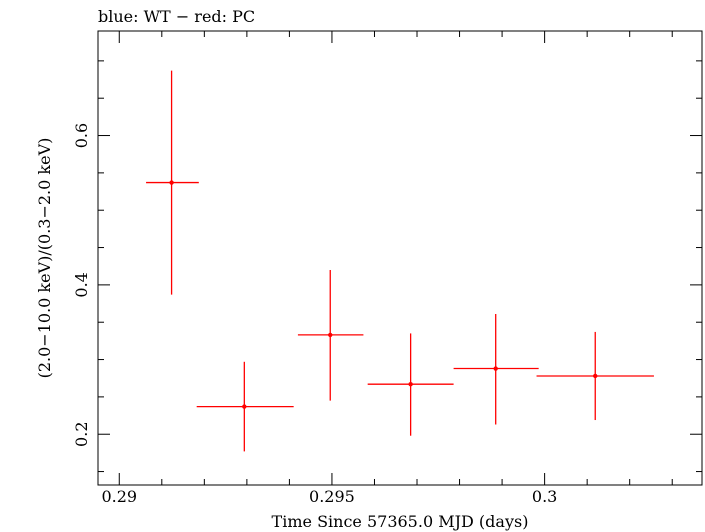 This screenshot has height=532, width=705. I want to click on y-tick-label: 0.2, so click(81, 433).